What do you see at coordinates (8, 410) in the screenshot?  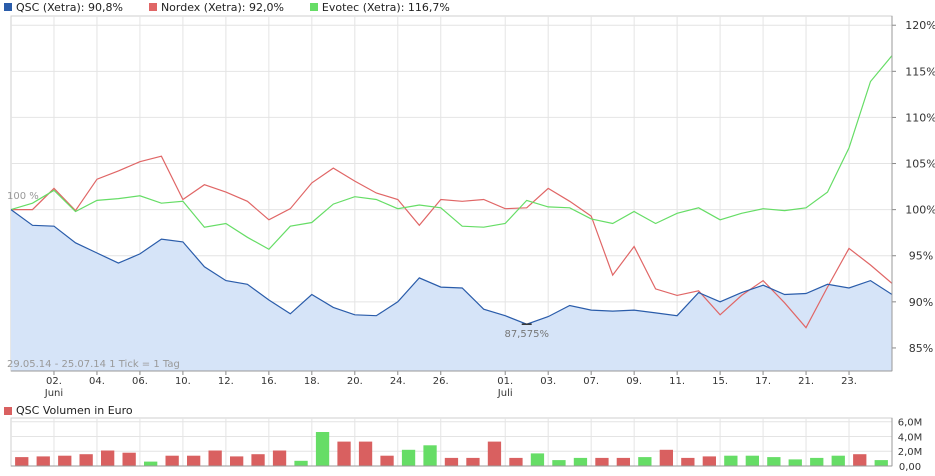 I see `legend-swatch-volume` at bounding box center [8, 410].